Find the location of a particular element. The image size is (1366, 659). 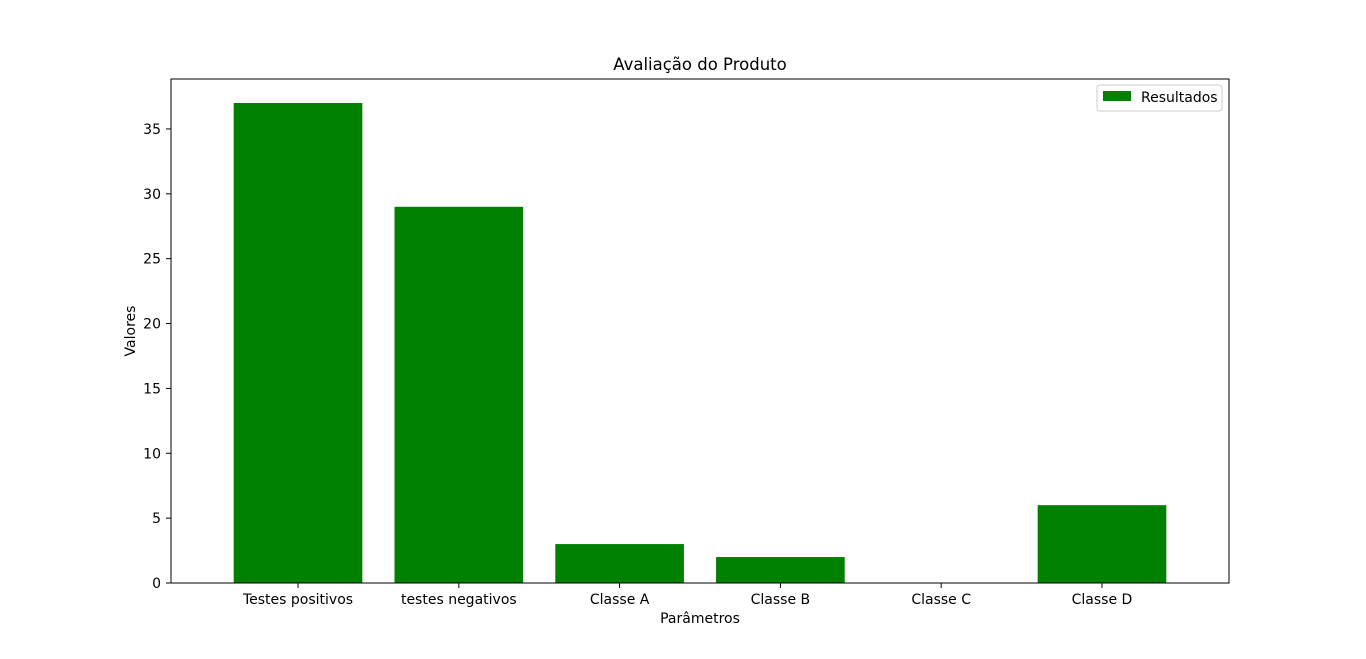

y-tick-label: 15 is located at coordinates (152, 389).